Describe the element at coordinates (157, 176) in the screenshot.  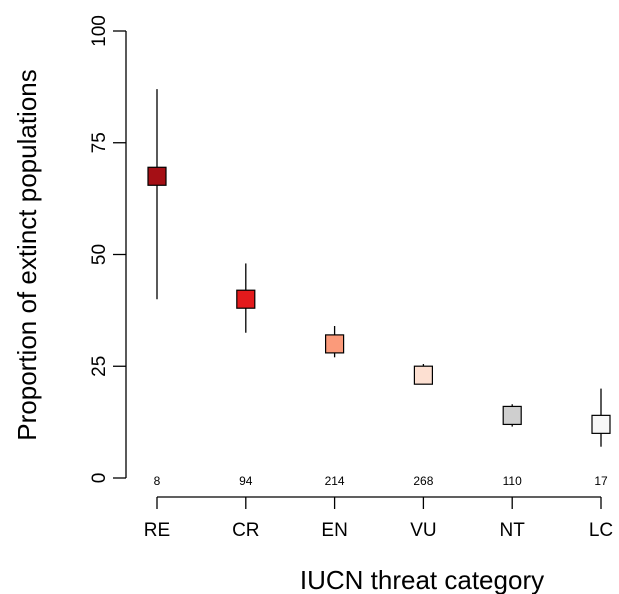
I see `data-point-re` at that location.